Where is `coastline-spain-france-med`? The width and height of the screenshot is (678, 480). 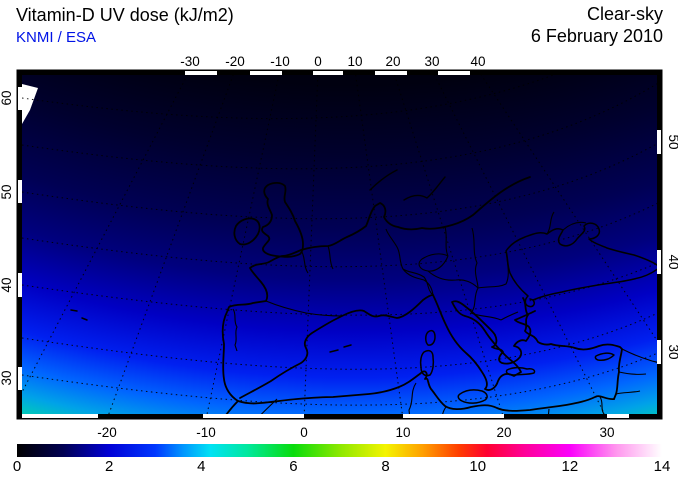
coastline-spain-france-med is located at coordinates (336, 346).